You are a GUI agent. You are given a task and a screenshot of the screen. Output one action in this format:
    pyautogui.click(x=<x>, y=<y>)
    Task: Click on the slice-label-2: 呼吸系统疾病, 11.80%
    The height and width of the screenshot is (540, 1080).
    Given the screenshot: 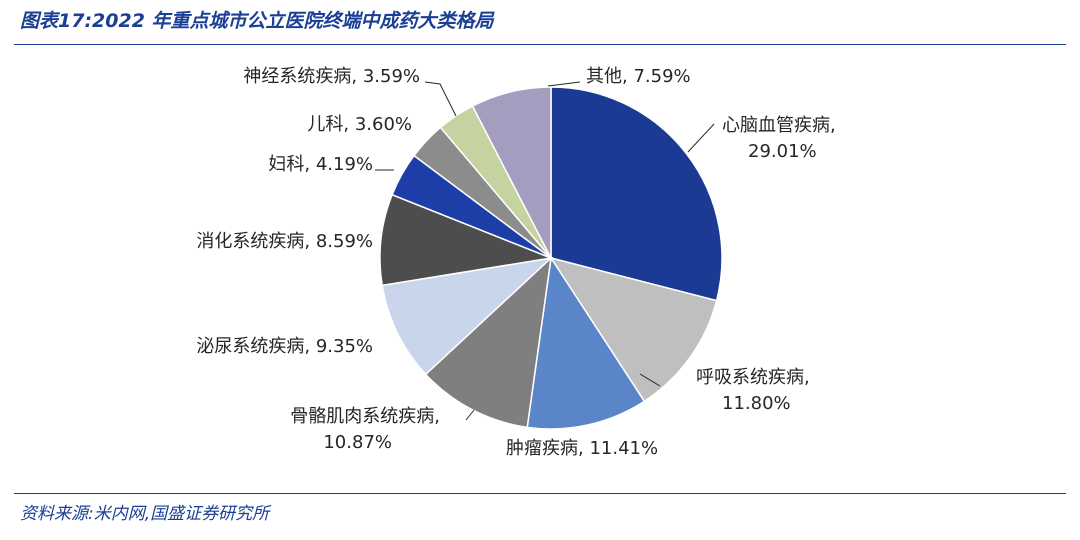 What is the action you would take?
    pyautogui.click(x=753, y=390)
    